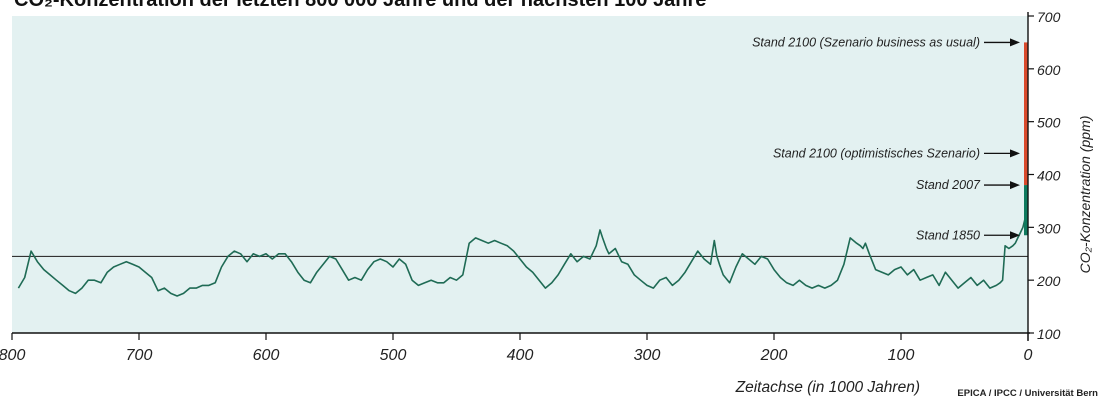 Image resolution: width=1103 pixels, height=415 pixels. Describe the element at coordinates (266, 355) in the screenshot. I see `x-tick-label: 600` at that location.